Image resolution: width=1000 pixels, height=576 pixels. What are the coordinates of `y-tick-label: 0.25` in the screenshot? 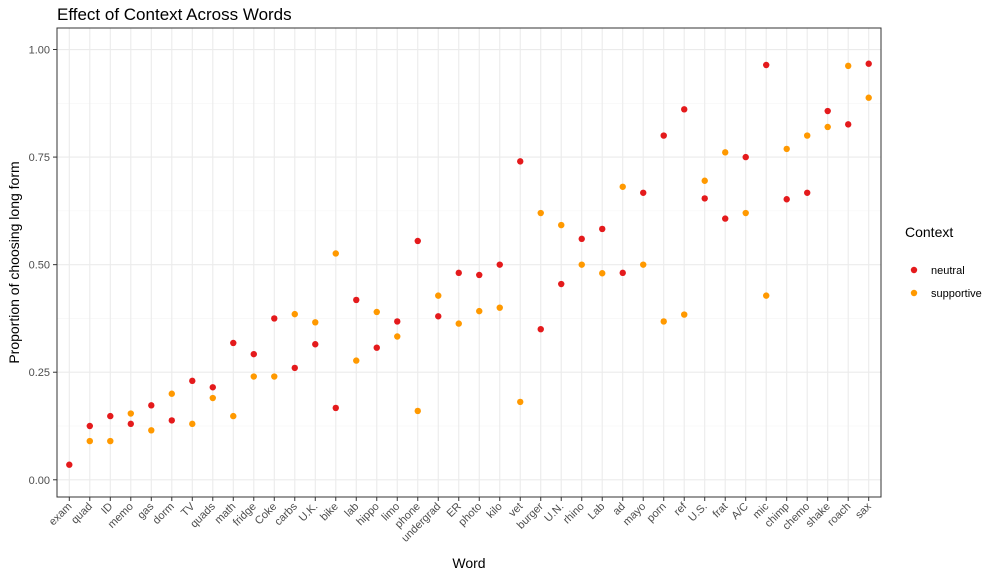 It's located at (39, 373).